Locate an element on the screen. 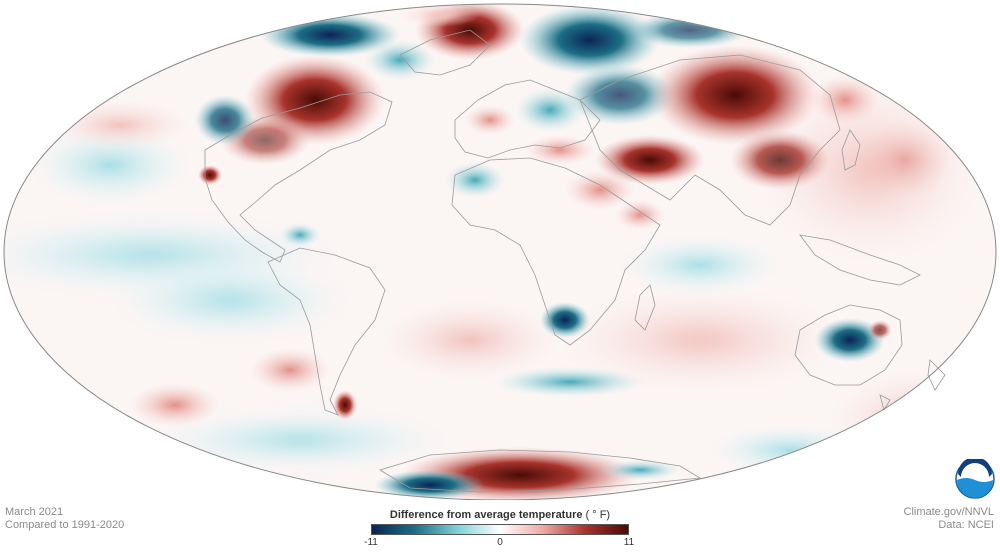 This screenshot has width=1000, height=555. noaa-logo-icon: NOAA is located at coordinates (975, 479).